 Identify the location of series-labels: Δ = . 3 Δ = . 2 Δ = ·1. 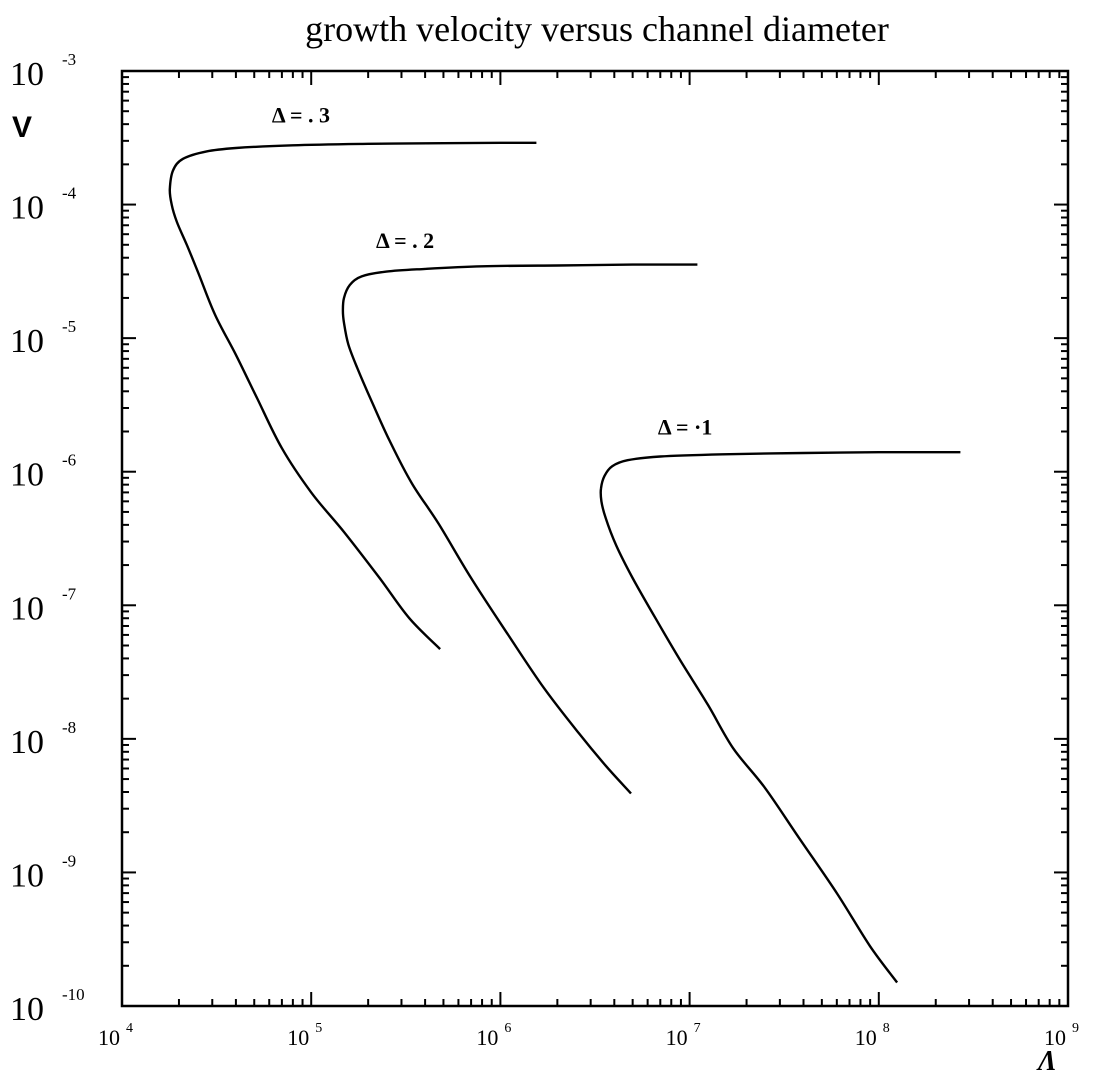
(492, 271).